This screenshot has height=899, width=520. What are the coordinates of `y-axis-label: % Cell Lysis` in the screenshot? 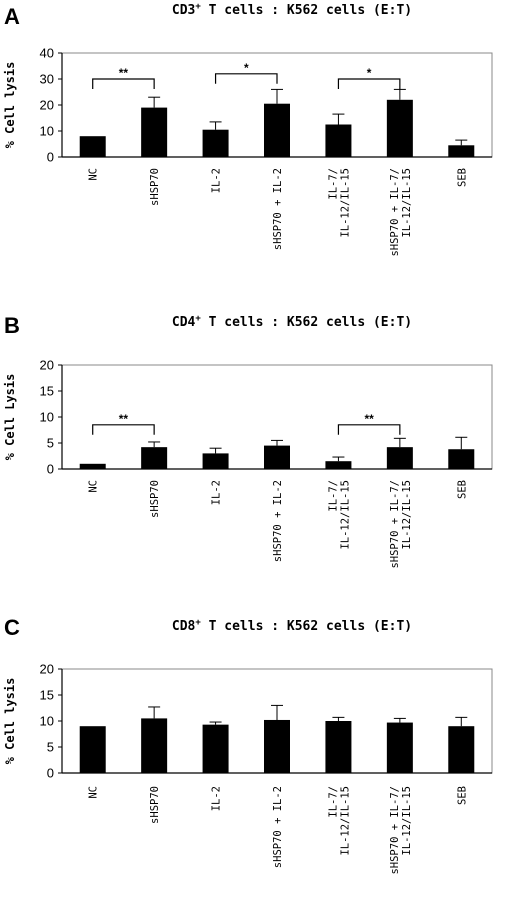 It's located at (10, 417).